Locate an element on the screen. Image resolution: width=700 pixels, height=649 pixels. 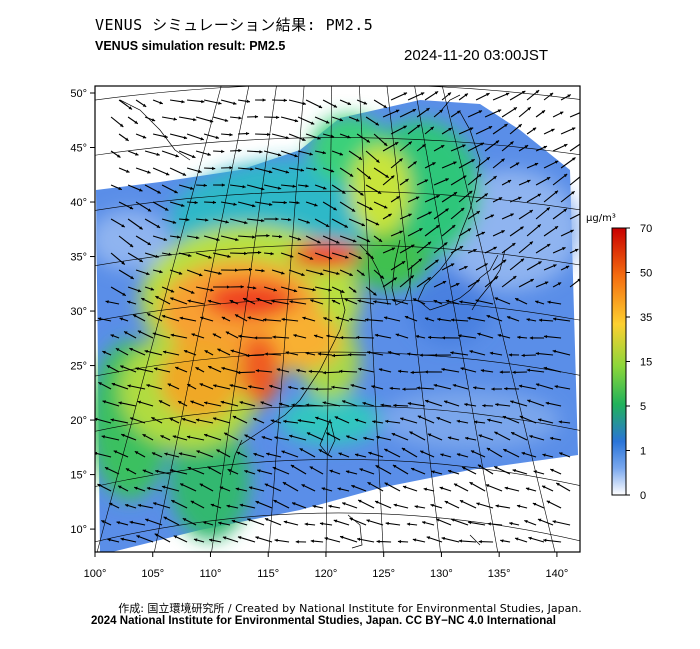
latitude-tick-label: 10° is located at coordinates (78, 530).